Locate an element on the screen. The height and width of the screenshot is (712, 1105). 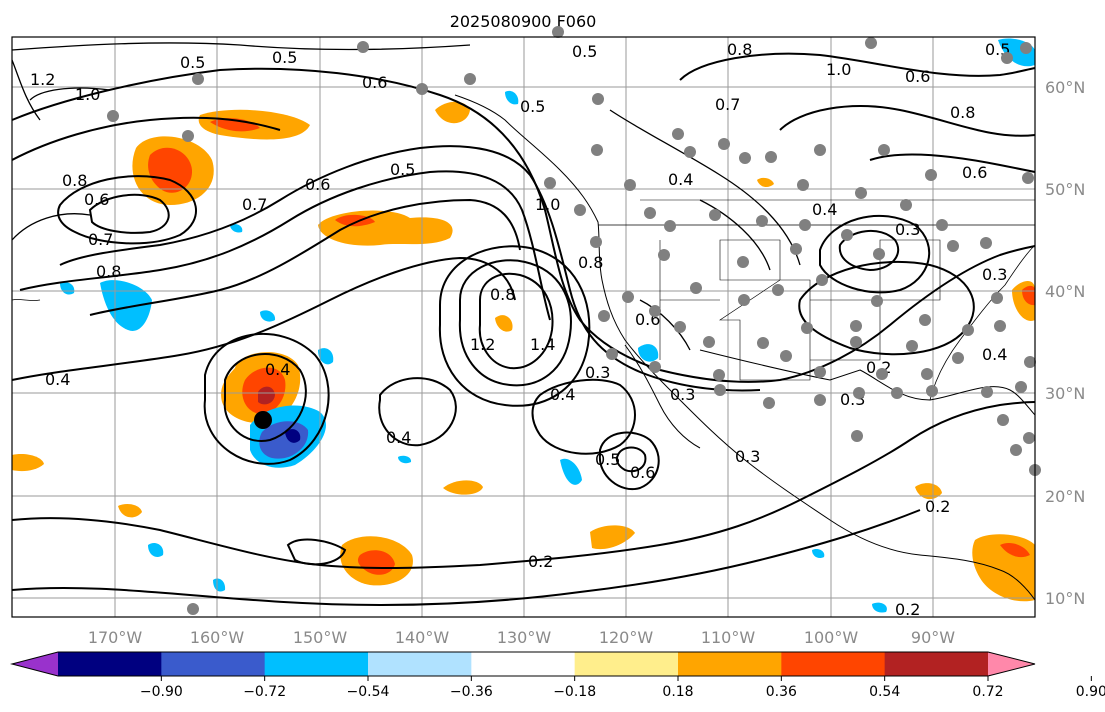
colorbar-extend-low is located at coordinates (35, 664).